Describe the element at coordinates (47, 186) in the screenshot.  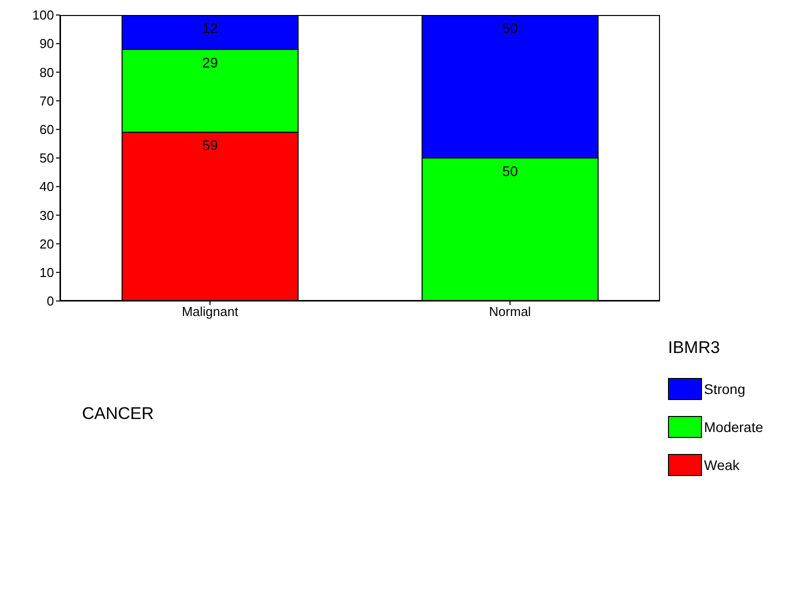
I see `y-tick-label: 40` at that location.